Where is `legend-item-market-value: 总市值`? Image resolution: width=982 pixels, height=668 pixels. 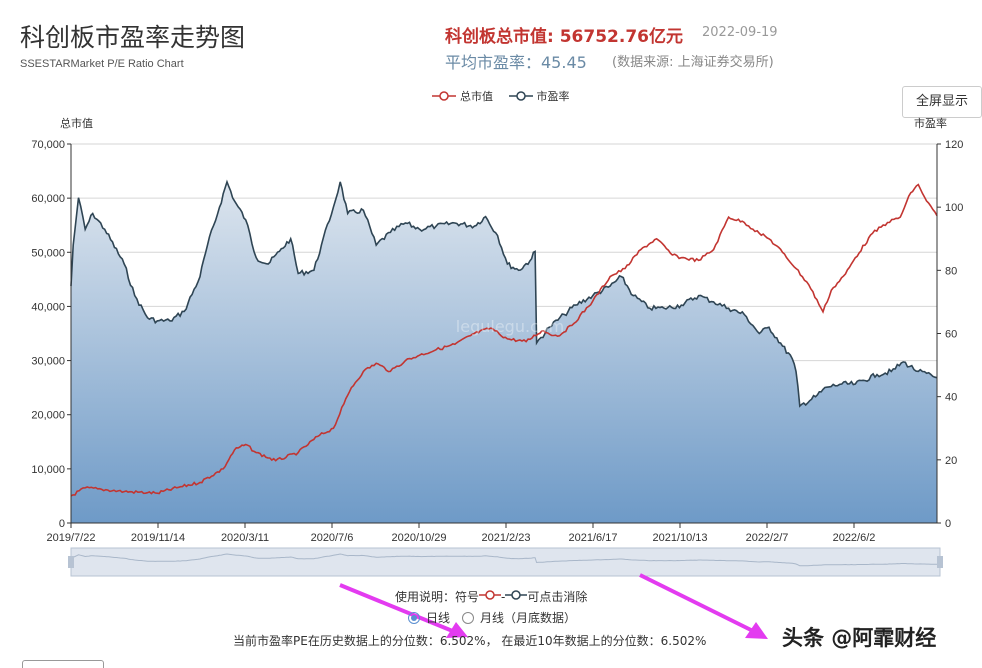
legend-item-market-value: 总市值 is located at coordinates (462, 96).